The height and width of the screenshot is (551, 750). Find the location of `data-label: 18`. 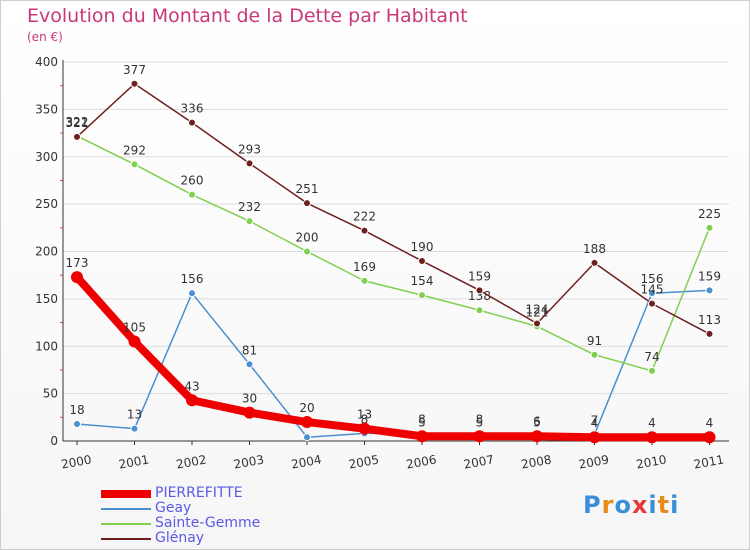

data-label: 18 is located at coordinates (76, 410).